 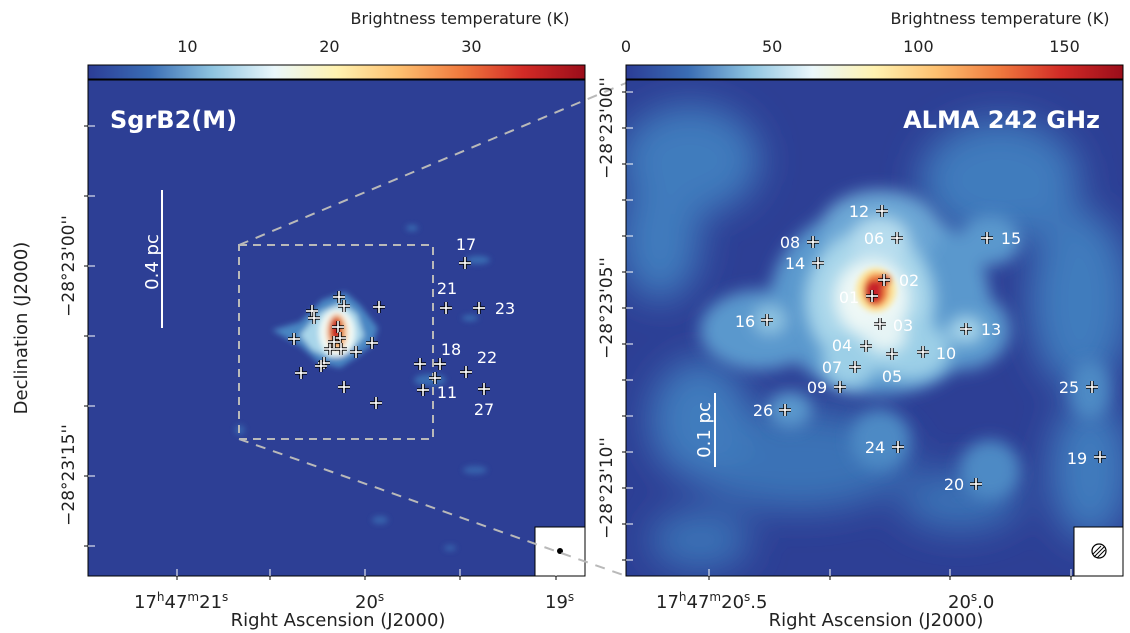 I want to click on source-label: 09, so click(x=817, y=387).